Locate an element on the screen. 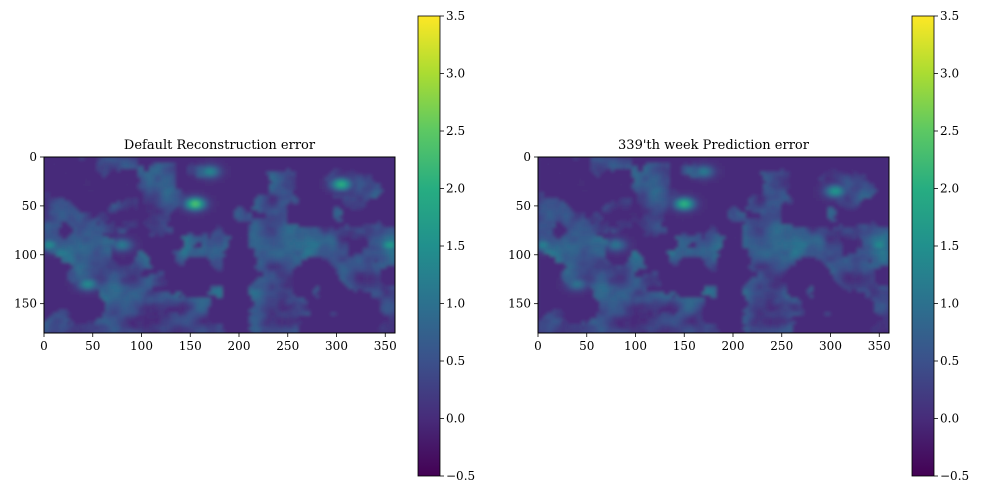 This screenshot has width=983, height=493. panel-title: 339'th week Prediction error is located at coordinates (714, 145).